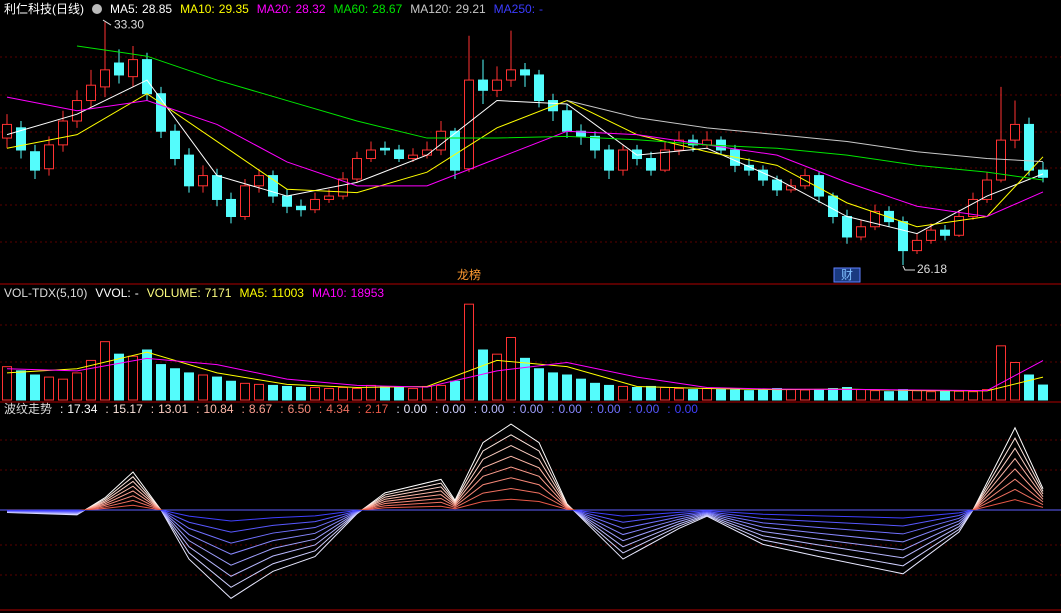 The width and height of the screenshot is (1061, 613). I want to click on readout: :8.67, so click(257, 409).